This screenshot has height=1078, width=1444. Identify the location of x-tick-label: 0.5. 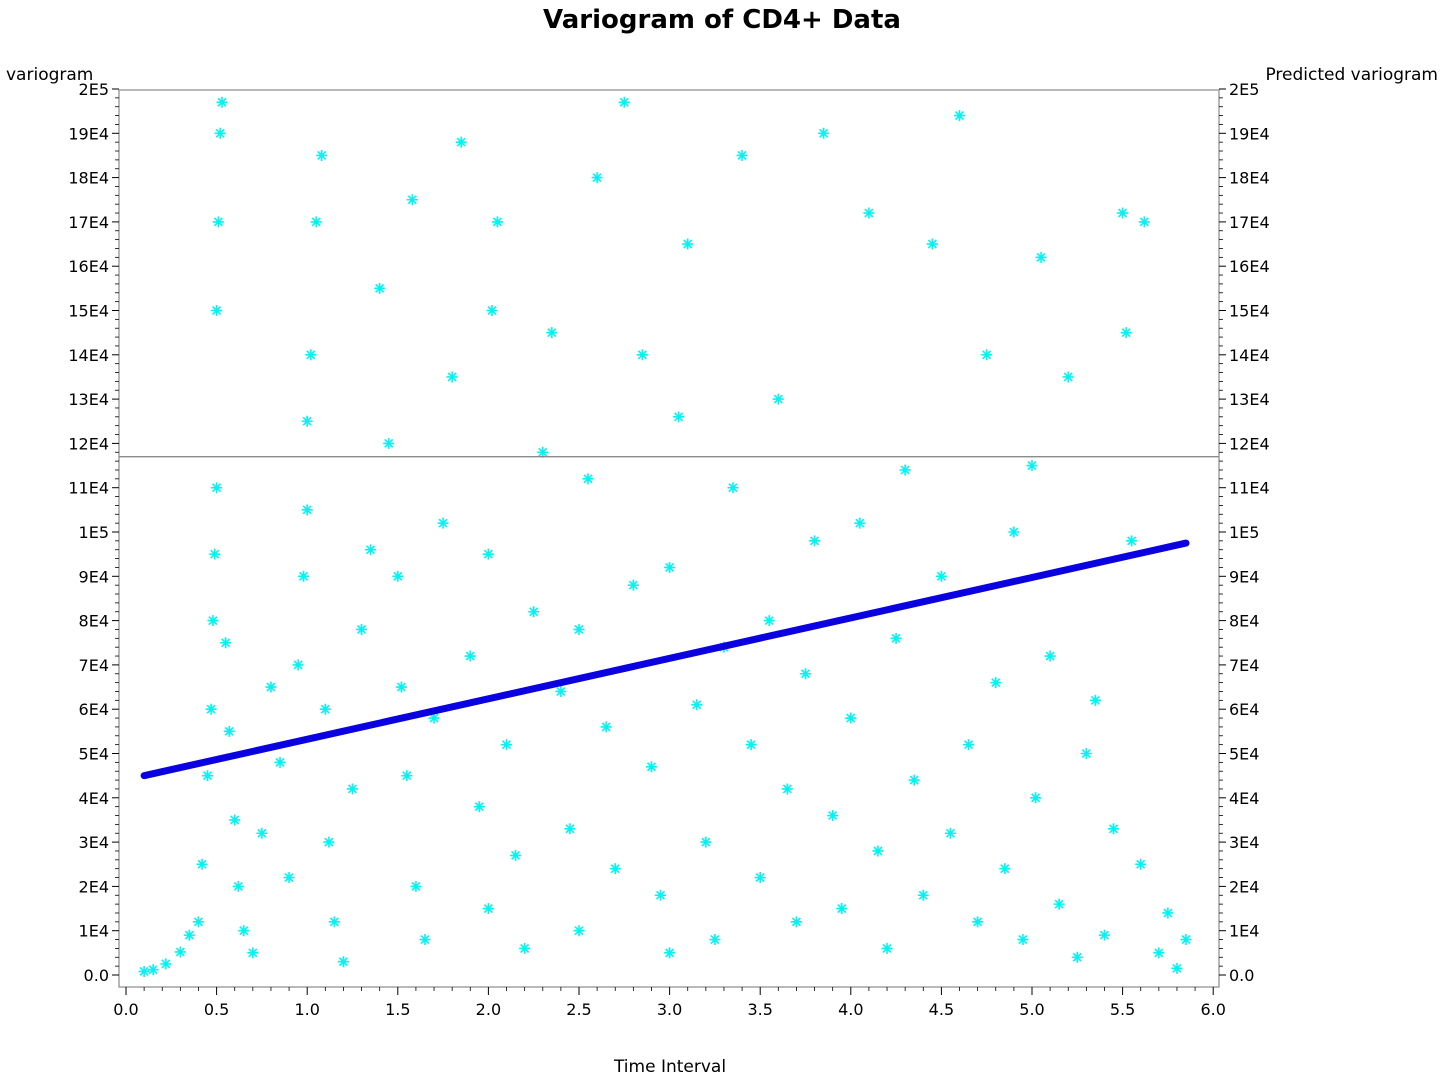
(216, 1009).